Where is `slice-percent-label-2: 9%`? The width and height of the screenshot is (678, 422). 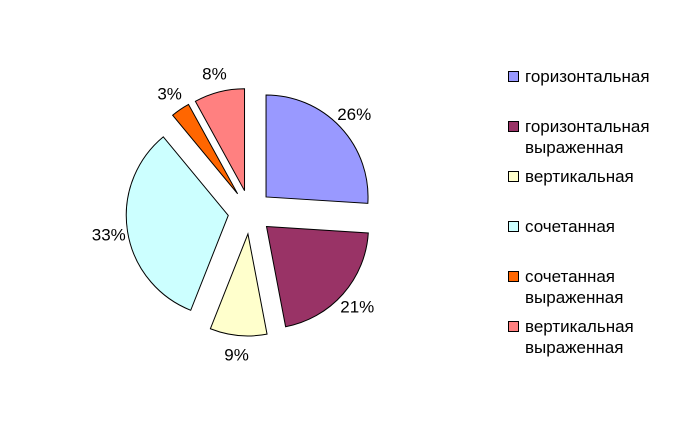
slice-percent-label-2: 9% is located at coordinates (236, 354).